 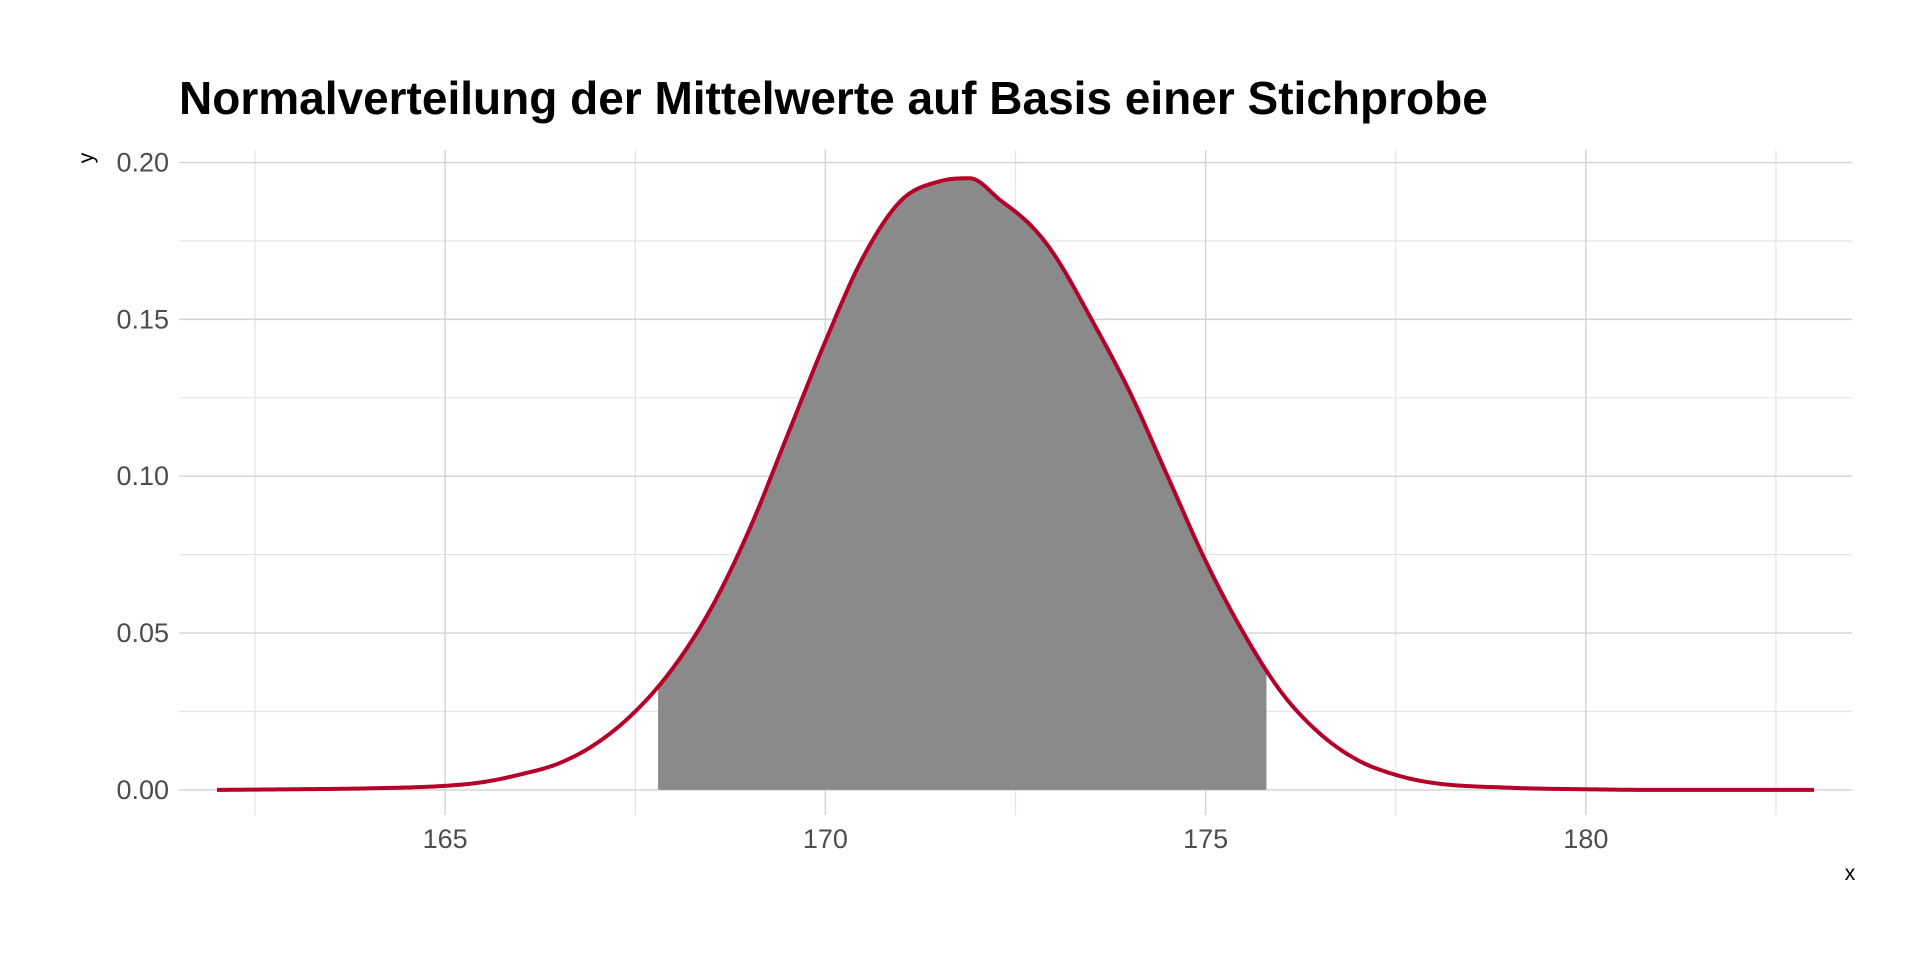 I want to click on y-tick-label: 0.00, so click(x=142, y=790).